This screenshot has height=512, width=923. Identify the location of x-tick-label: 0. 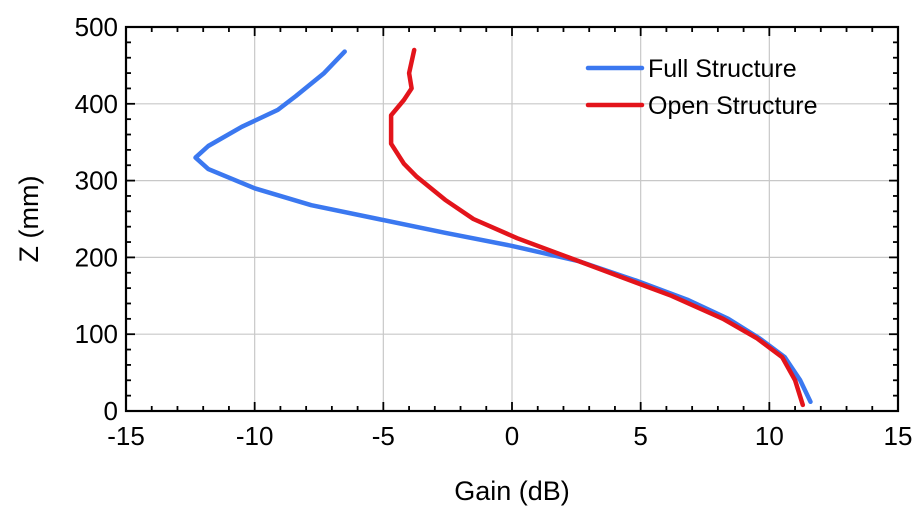
(512, 436).